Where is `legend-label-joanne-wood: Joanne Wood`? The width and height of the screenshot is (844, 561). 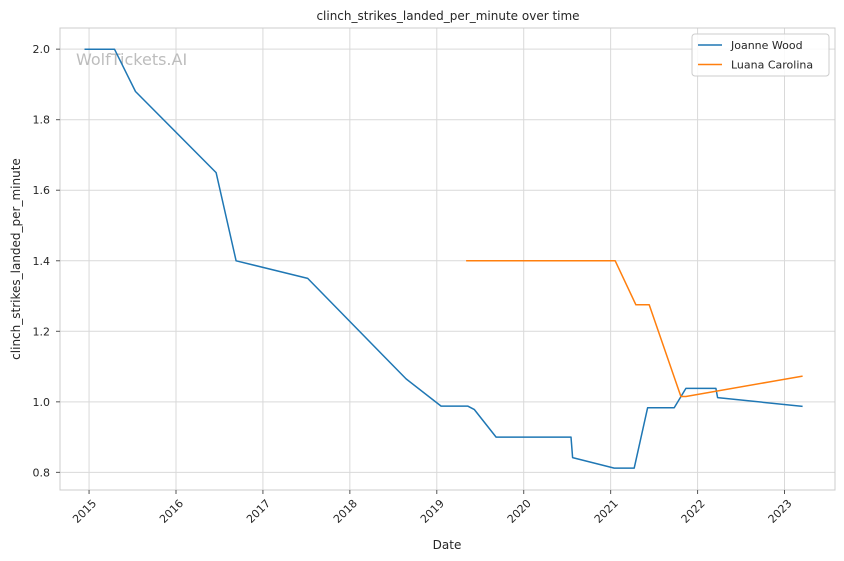 legend-label-joanne-wood: Joanne Wood is located at coordinates (766, 45).